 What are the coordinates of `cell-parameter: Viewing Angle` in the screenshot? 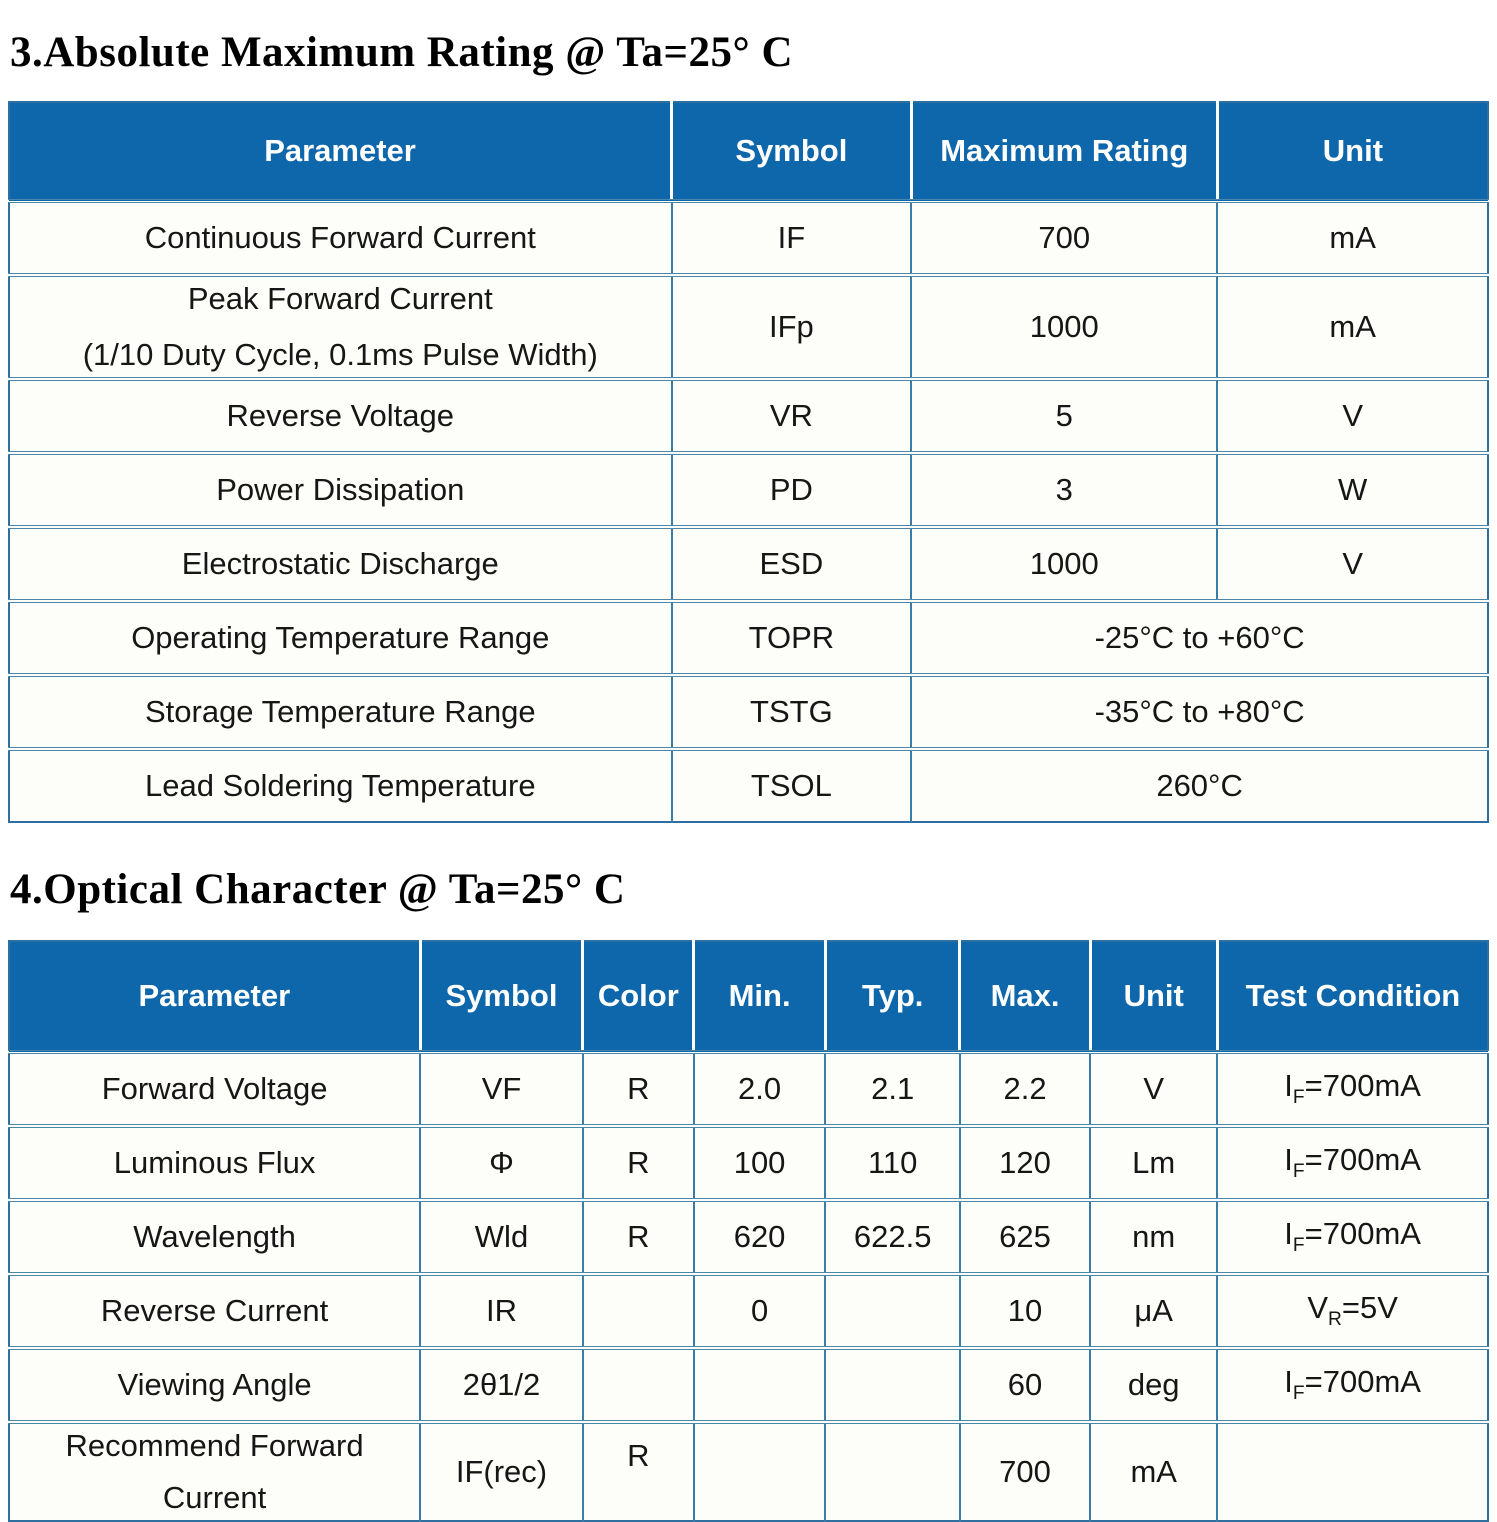 It's located at (215, 1384).